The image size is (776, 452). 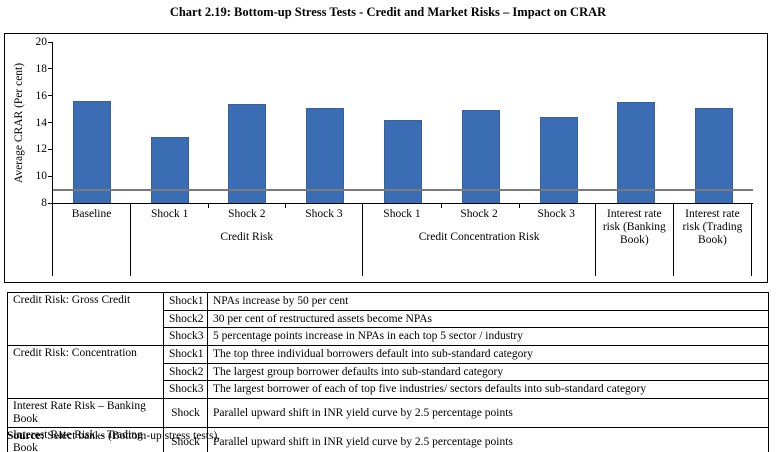 What do you see at coordinates (132, 436) in the screenshot?
I see `source-text: Select banks (Bottom-up stress tests).` at bounding box center [132, 436].